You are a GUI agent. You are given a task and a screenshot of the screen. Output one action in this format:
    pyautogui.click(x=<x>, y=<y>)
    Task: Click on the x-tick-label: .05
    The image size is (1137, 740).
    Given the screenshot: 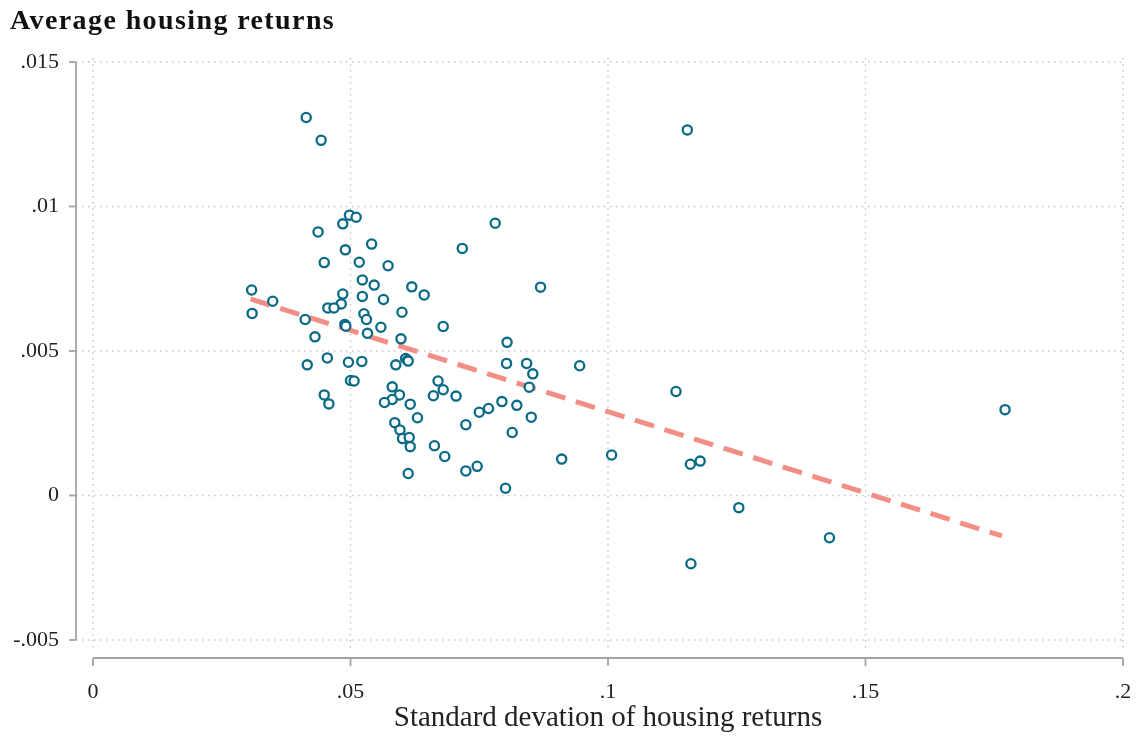 What is the action you would take?
    pyautogui.click(x=350, y=690)
    